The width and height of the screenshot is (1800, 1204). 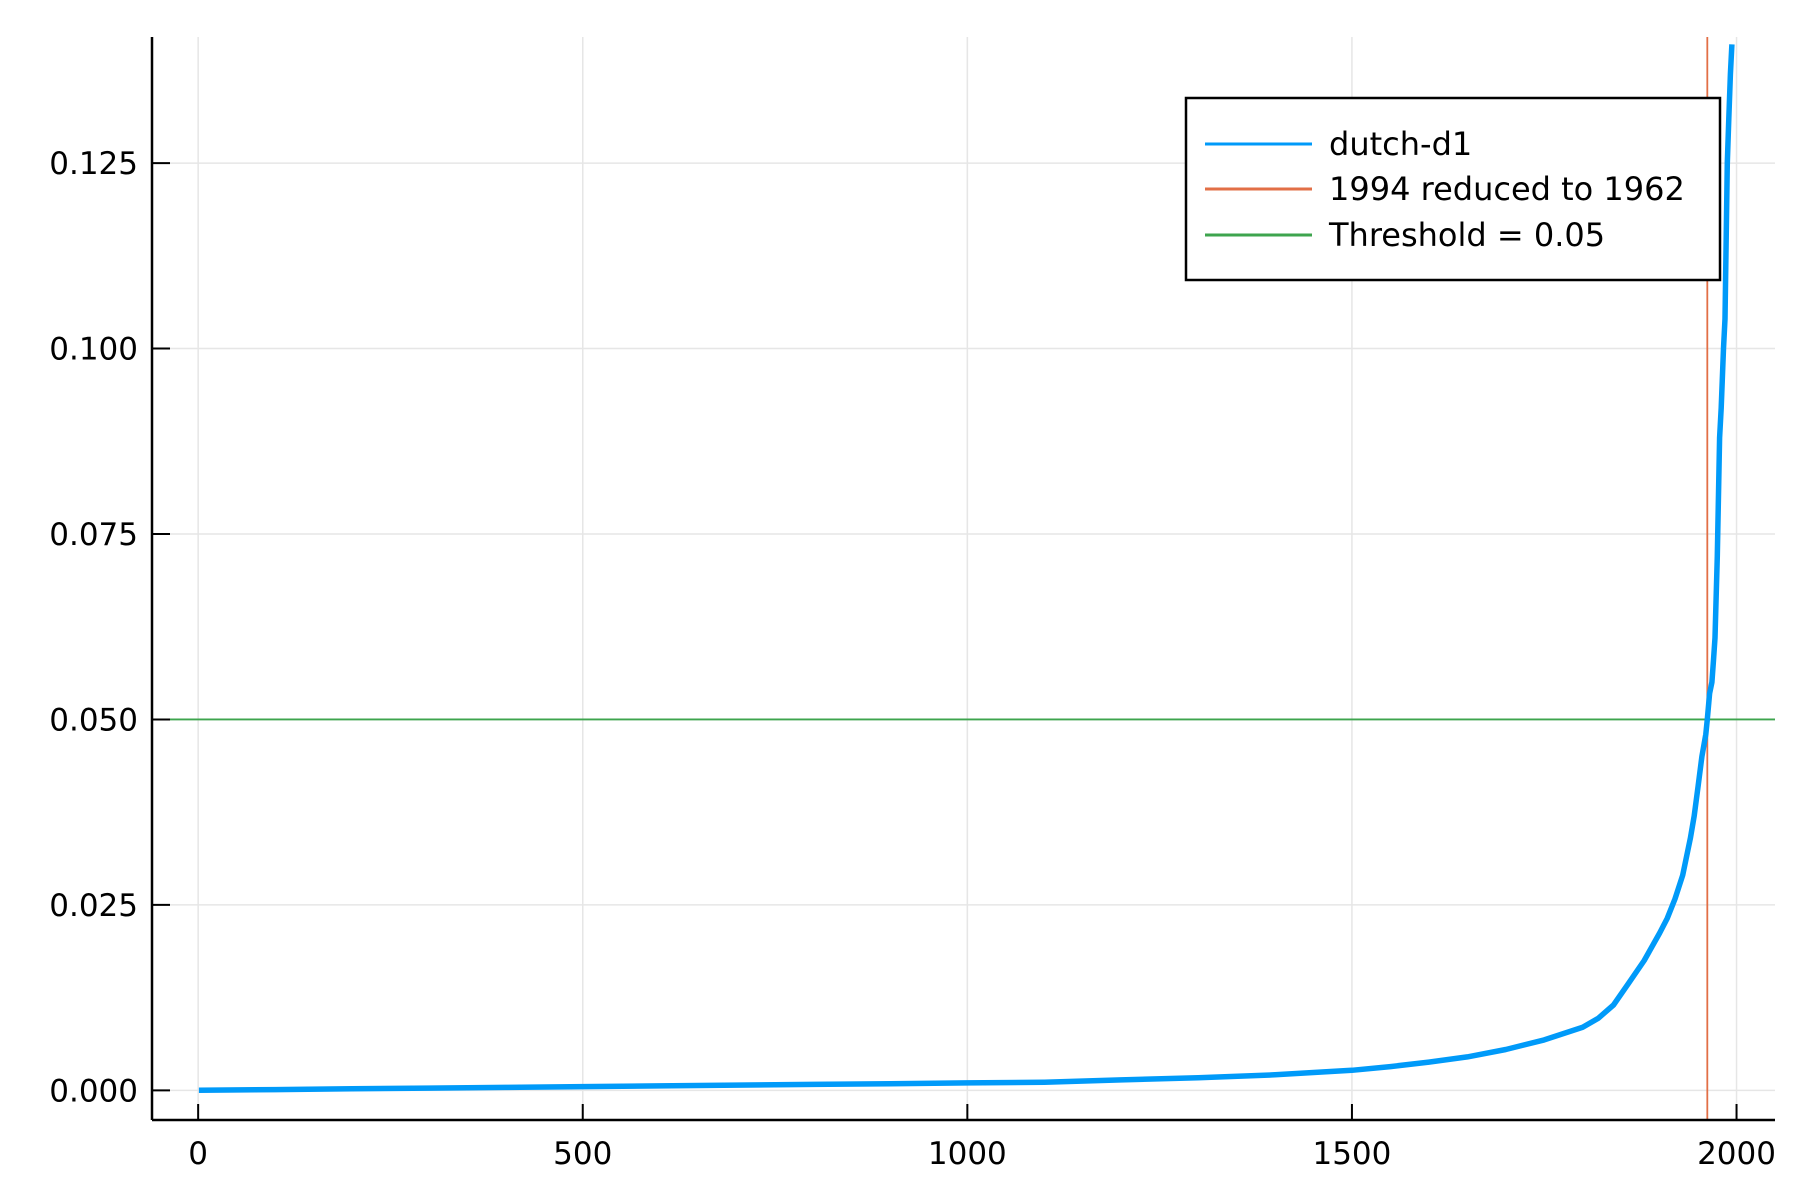 I want to click on y-tick-label: 0.025, so click(x=93, y=906).